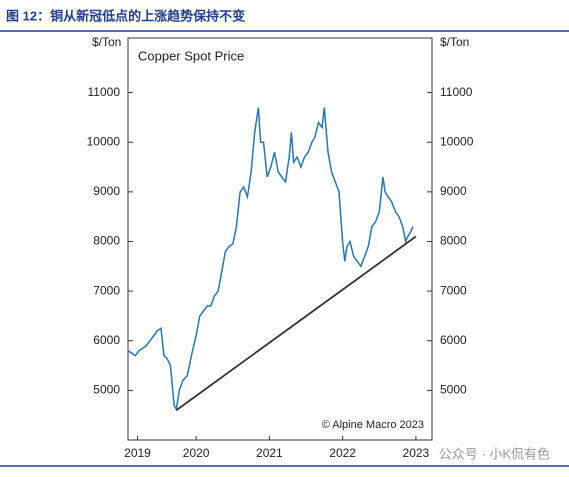 The image size is (569, 477). I want to click on y-tick-label: 9000, so click(106, 191).